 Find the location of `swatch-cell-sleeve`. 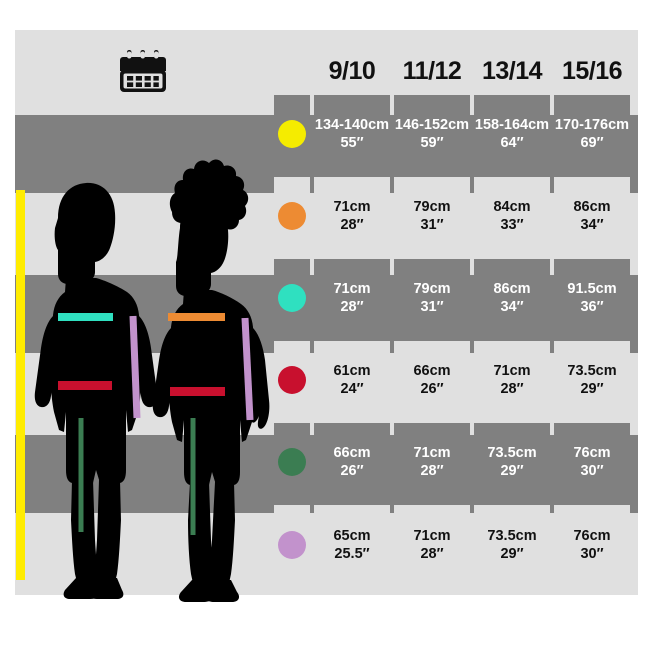

swatch-cell-sleeve is located at coordinates (292, 545).